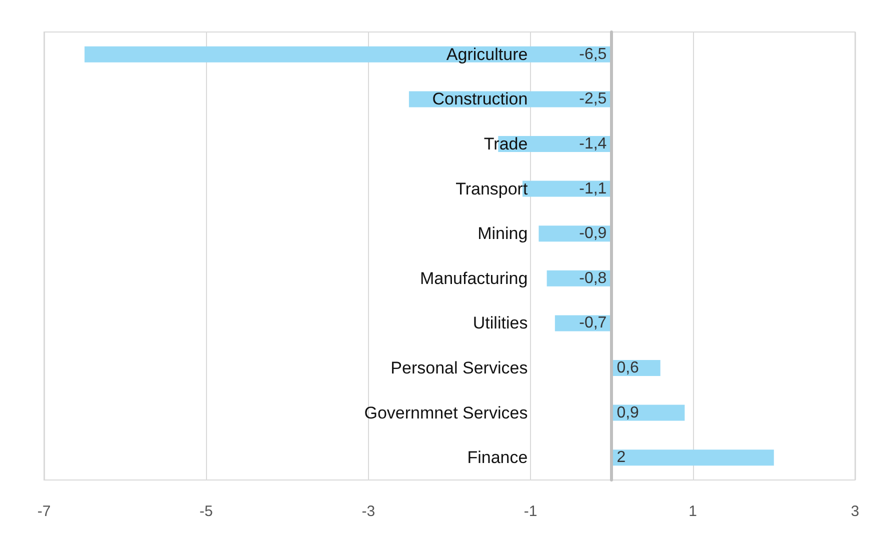 The image size is (880, 533). I want to click on x-tick-label: -3, so click(369, 511).